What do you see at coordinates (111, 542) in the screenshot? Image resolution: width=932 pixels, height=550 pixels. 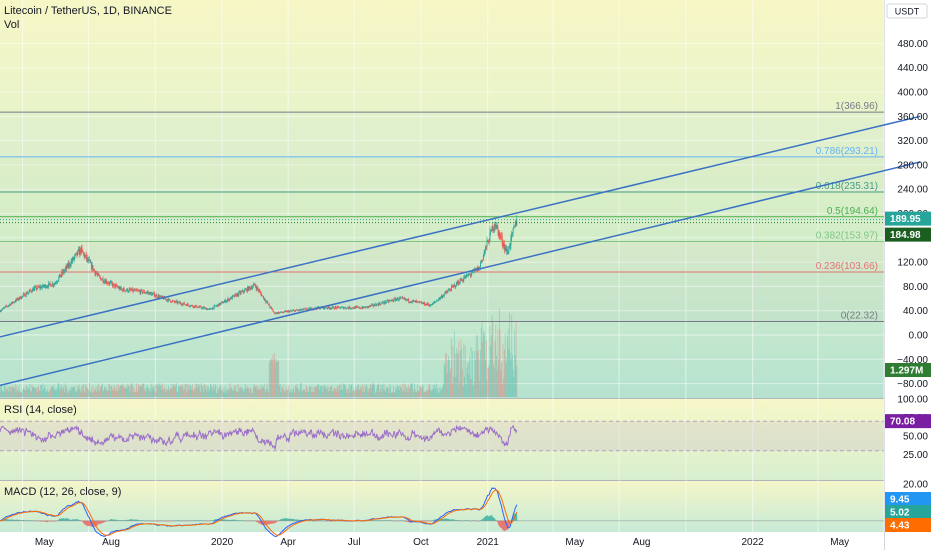 I see `time-tick-1: Aug` at bounding box center [111, 542].